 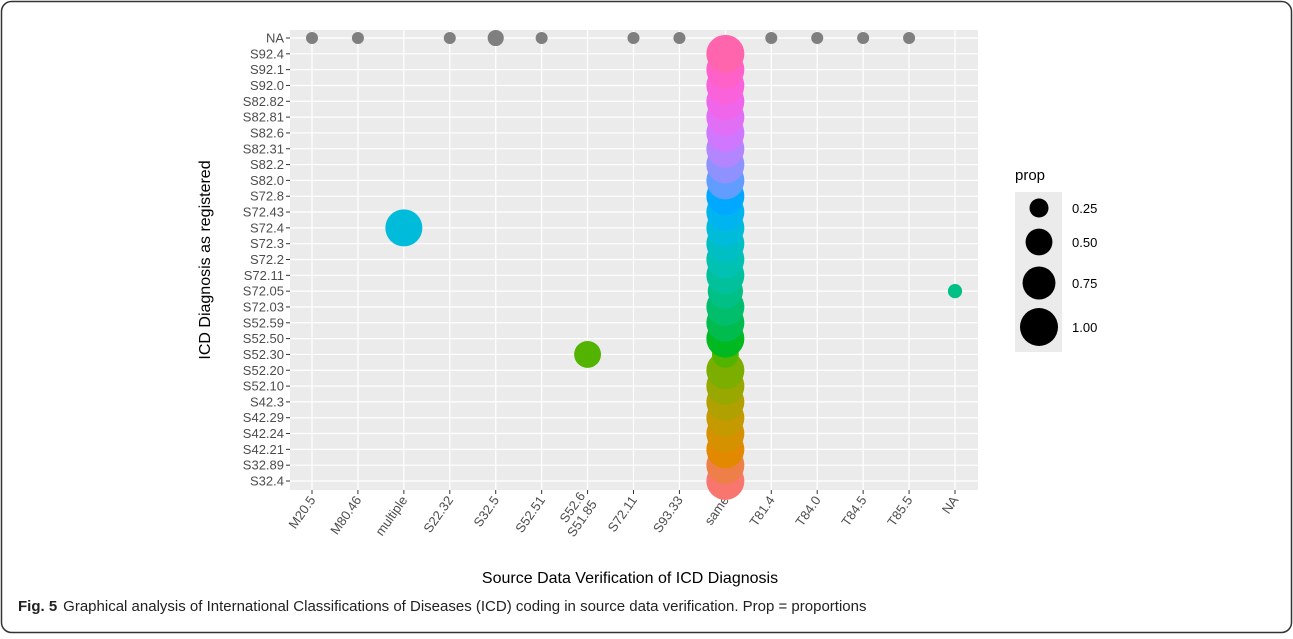 What do you see at coordinates (264, 275) in the screenshot?
I see `y-tick-label: S72.11` at bounding box center [264, 275].